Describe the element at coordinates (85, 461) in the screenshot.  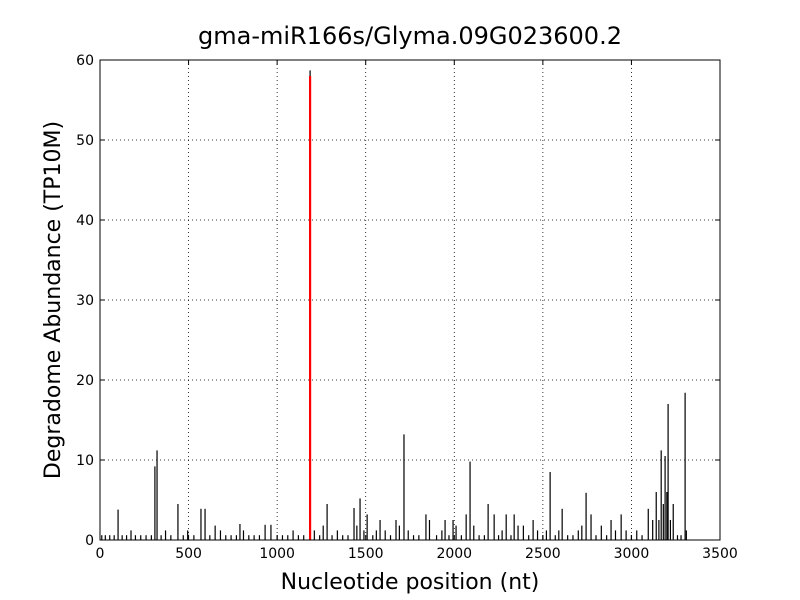
I see `y-tick-label: 10` at that location.